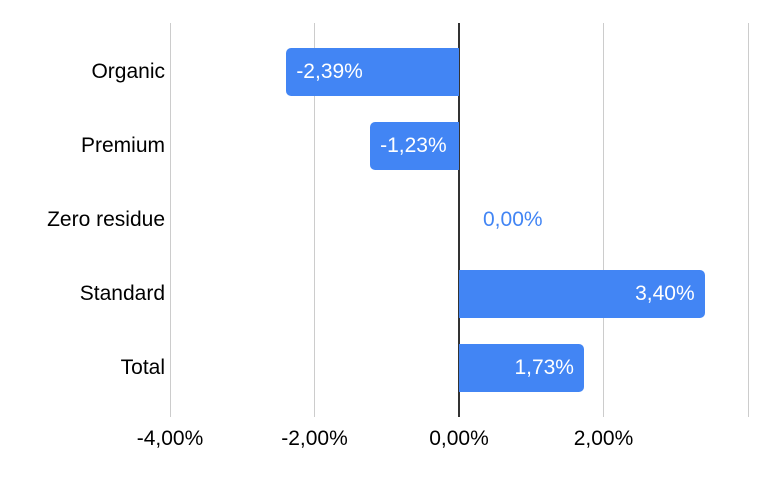 The width and height of the screenshot is (772, 477). I want to click on bar-standard: 3,40%, so click(582, 294).